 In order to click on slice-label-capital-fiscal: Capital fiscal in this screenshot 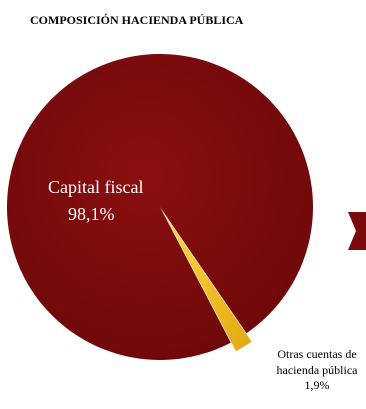, I will do `click(95, 187)`.